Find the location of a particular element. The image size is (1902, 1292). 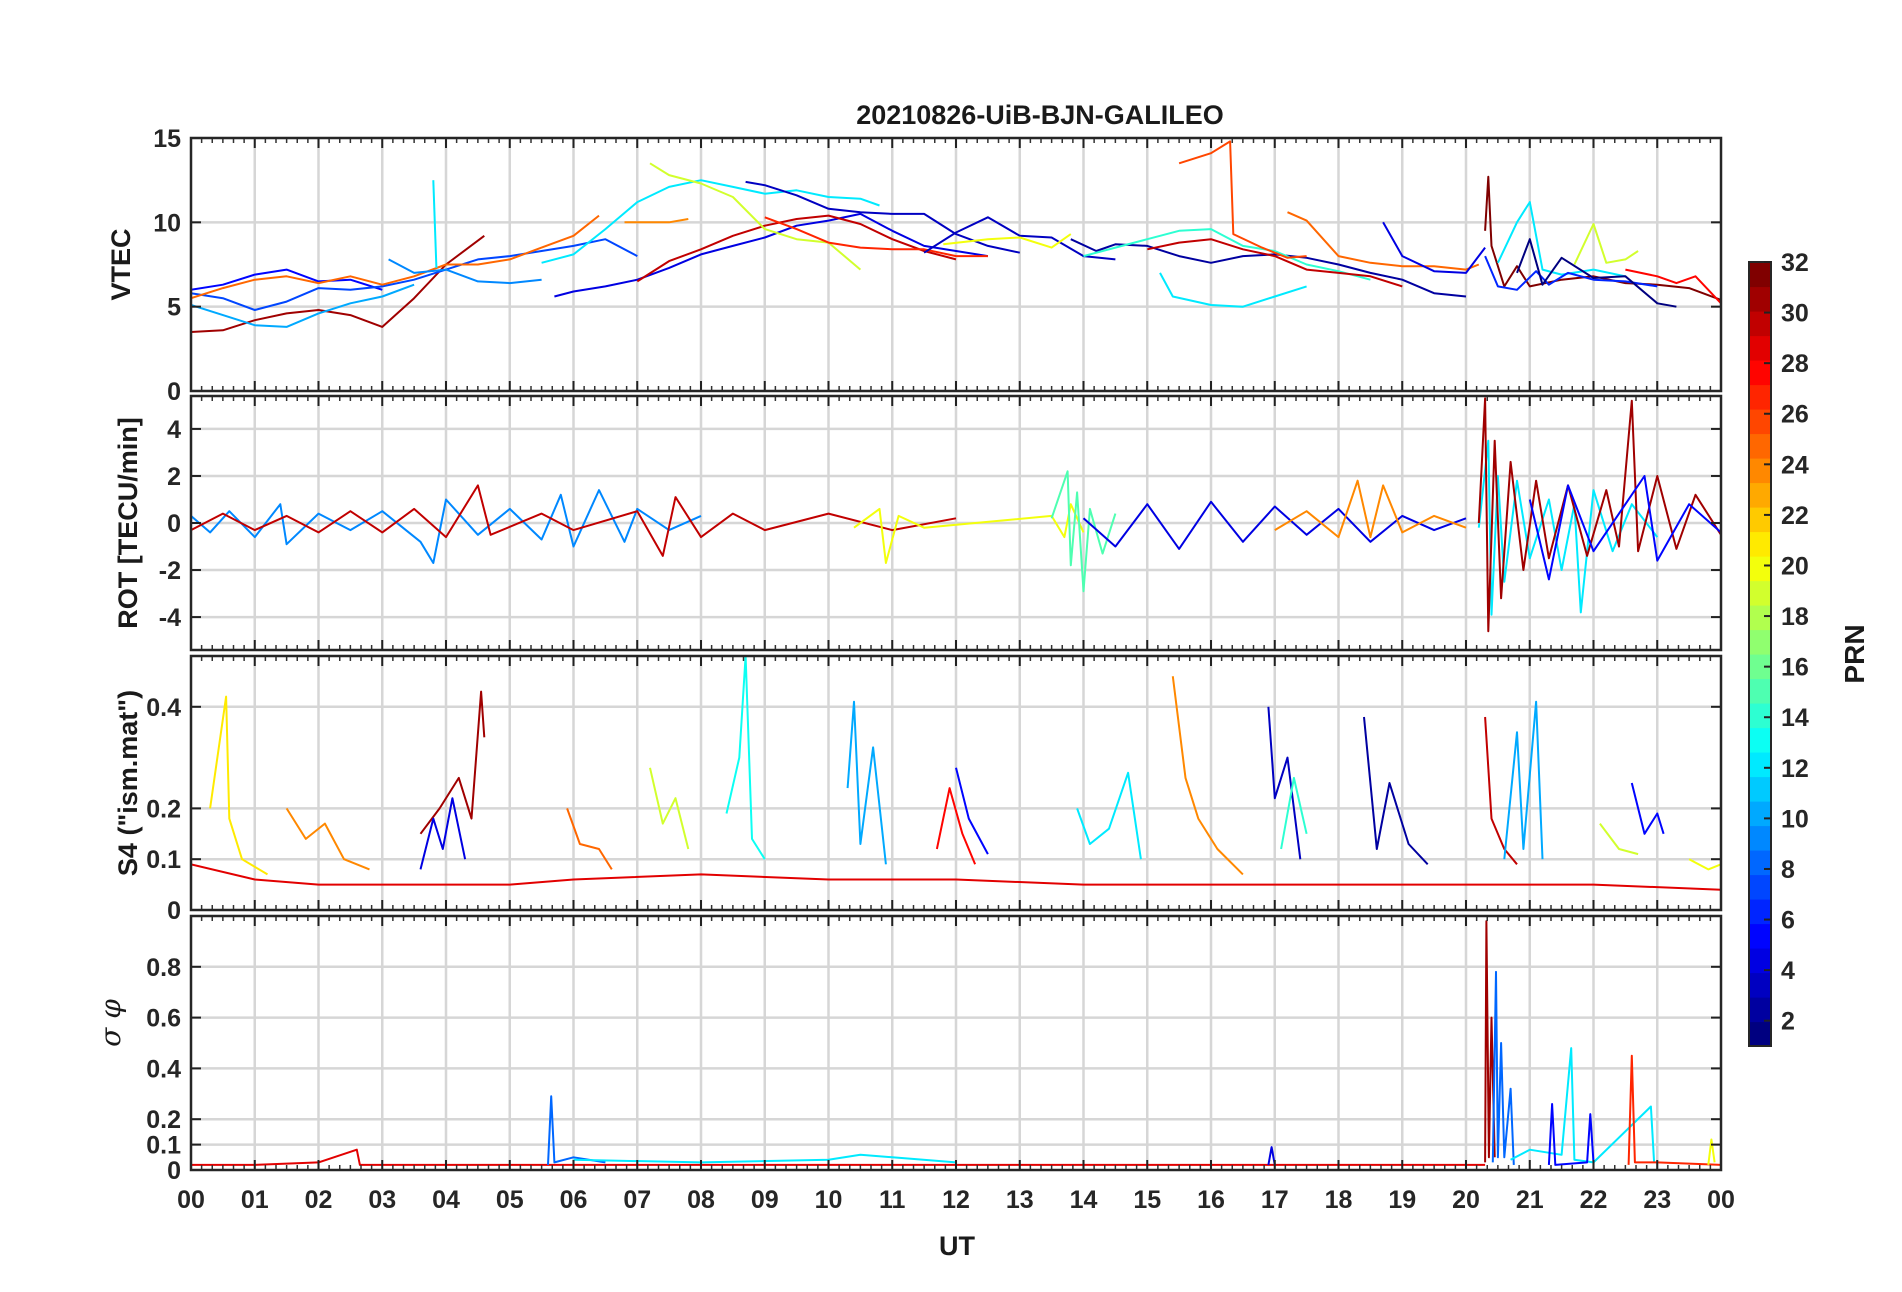

x-tick-label: 17 is located at coordinates (1275, 1200).